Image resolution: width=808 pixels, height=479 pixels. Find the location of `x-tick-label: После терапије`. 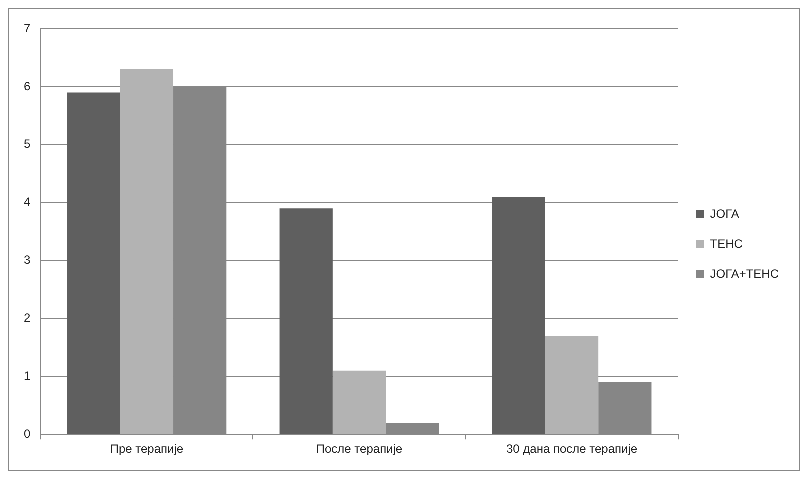

x-tick-label: После терапије is located at coordinates (359, 449).